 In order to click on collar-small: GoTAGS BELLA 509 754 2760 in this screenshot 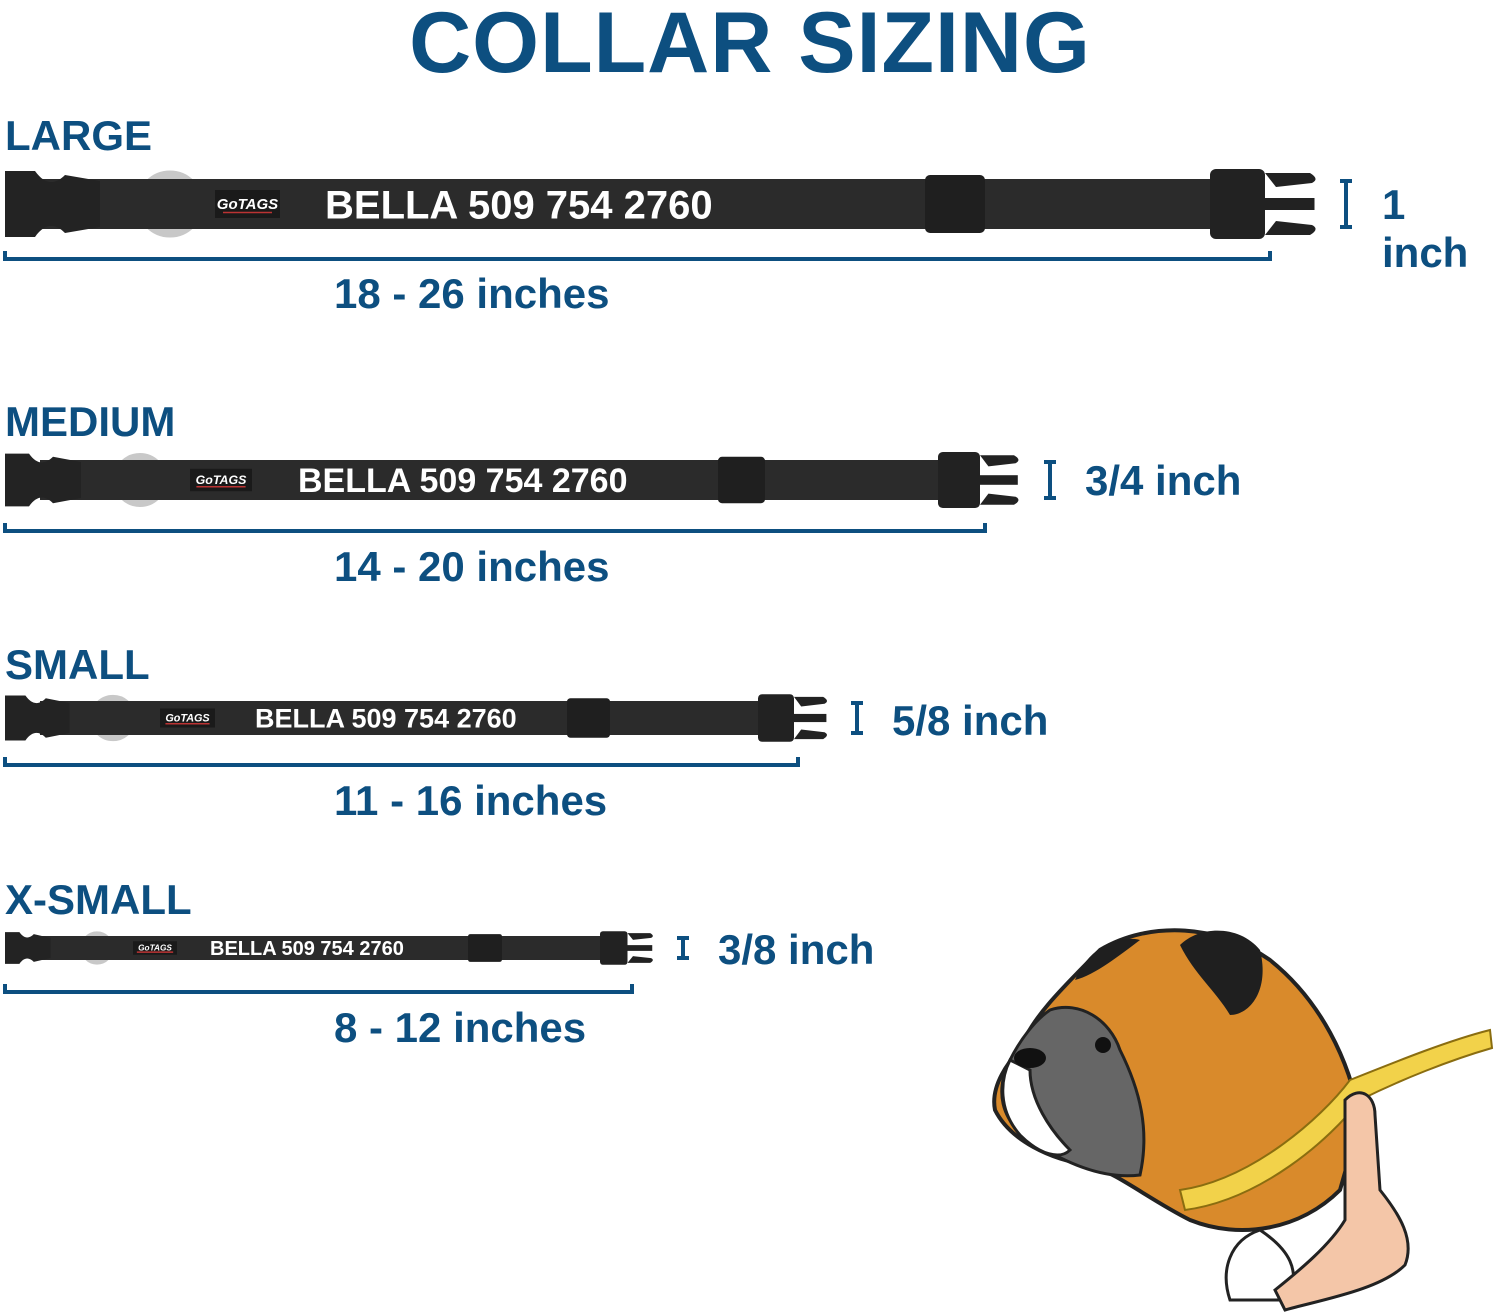, I will do `click(433, 730)`.